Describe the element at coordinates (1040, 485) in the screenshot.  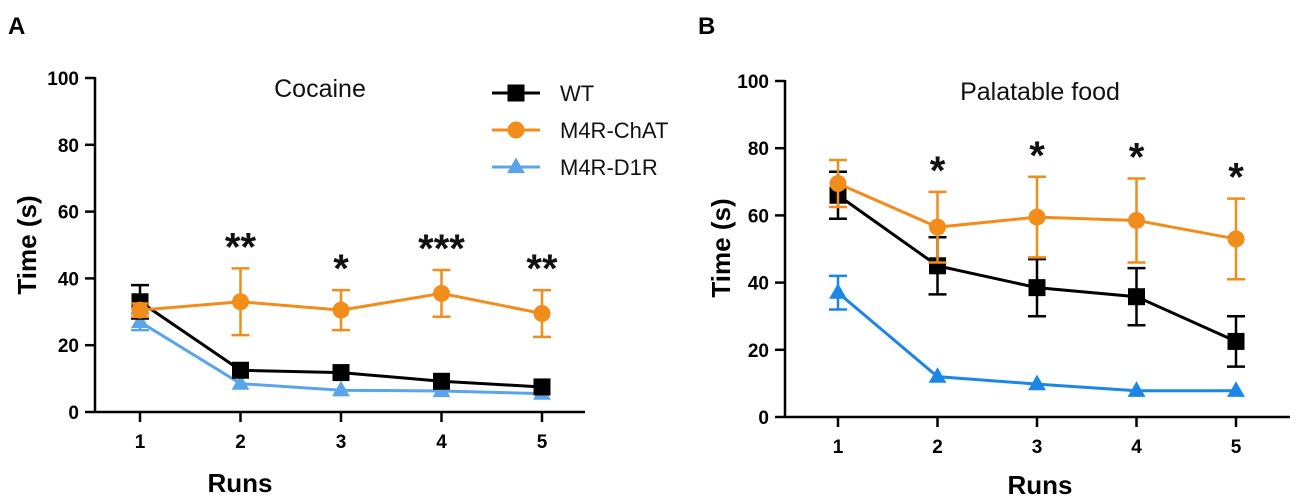
I see `x-axis-title-b: Runs` at that location.